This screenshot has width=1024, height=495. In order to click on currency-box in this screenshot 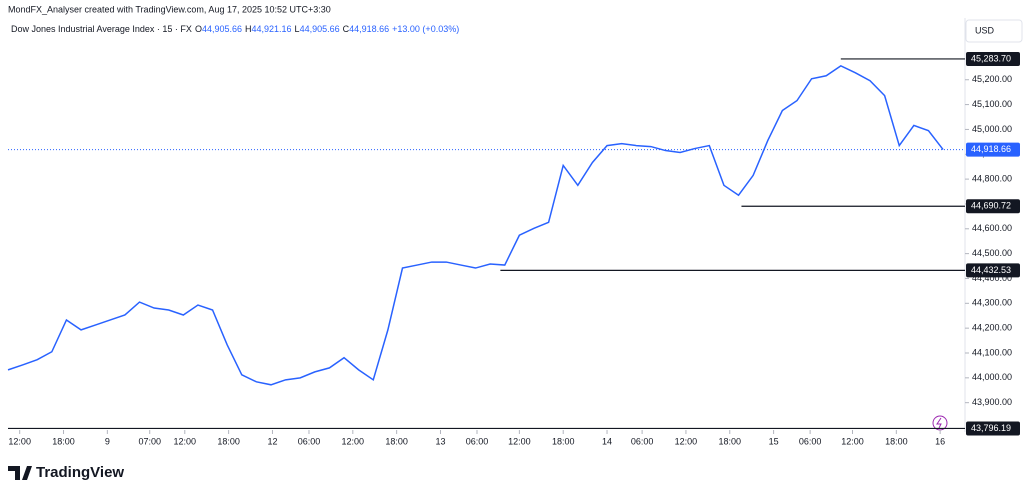, I will do `click(994, 31)`.